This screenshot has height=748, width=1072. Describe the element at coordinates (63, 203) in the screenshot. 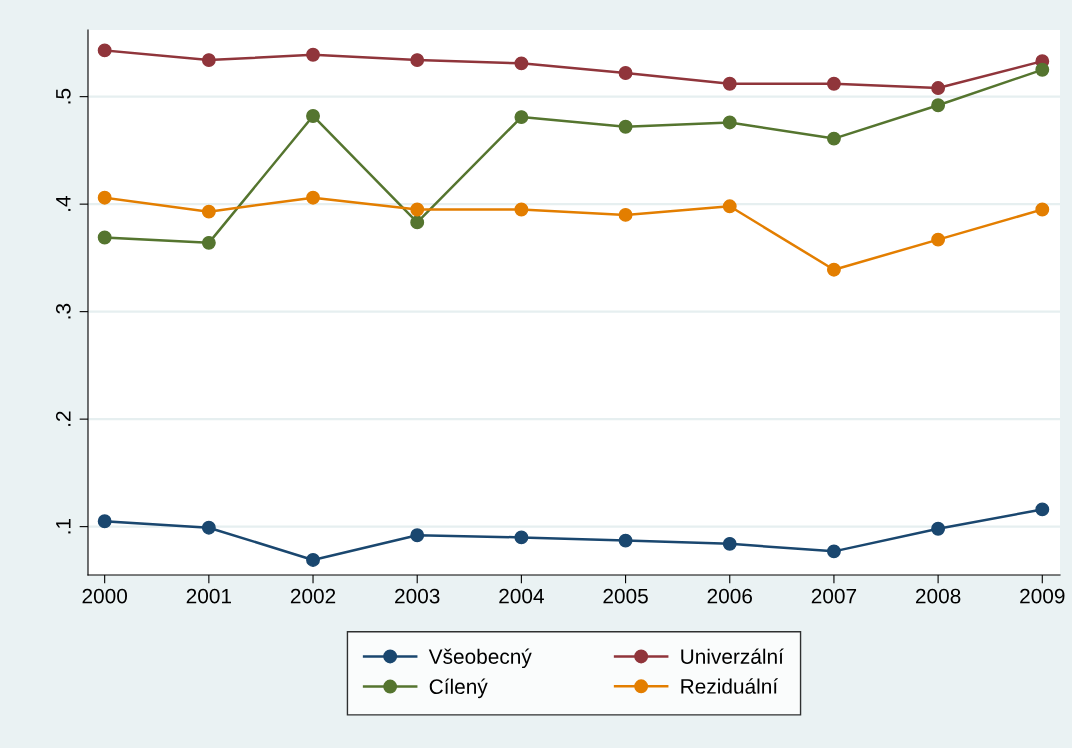

I see `y-tick-label: .4` at that location.